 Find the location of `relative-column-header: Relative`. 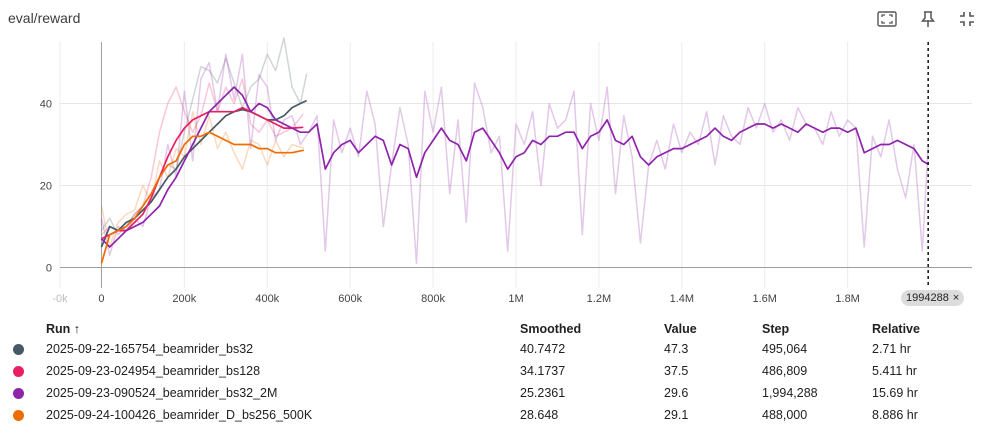

relative-column-header: Relative is located at coordinates (896, 329).